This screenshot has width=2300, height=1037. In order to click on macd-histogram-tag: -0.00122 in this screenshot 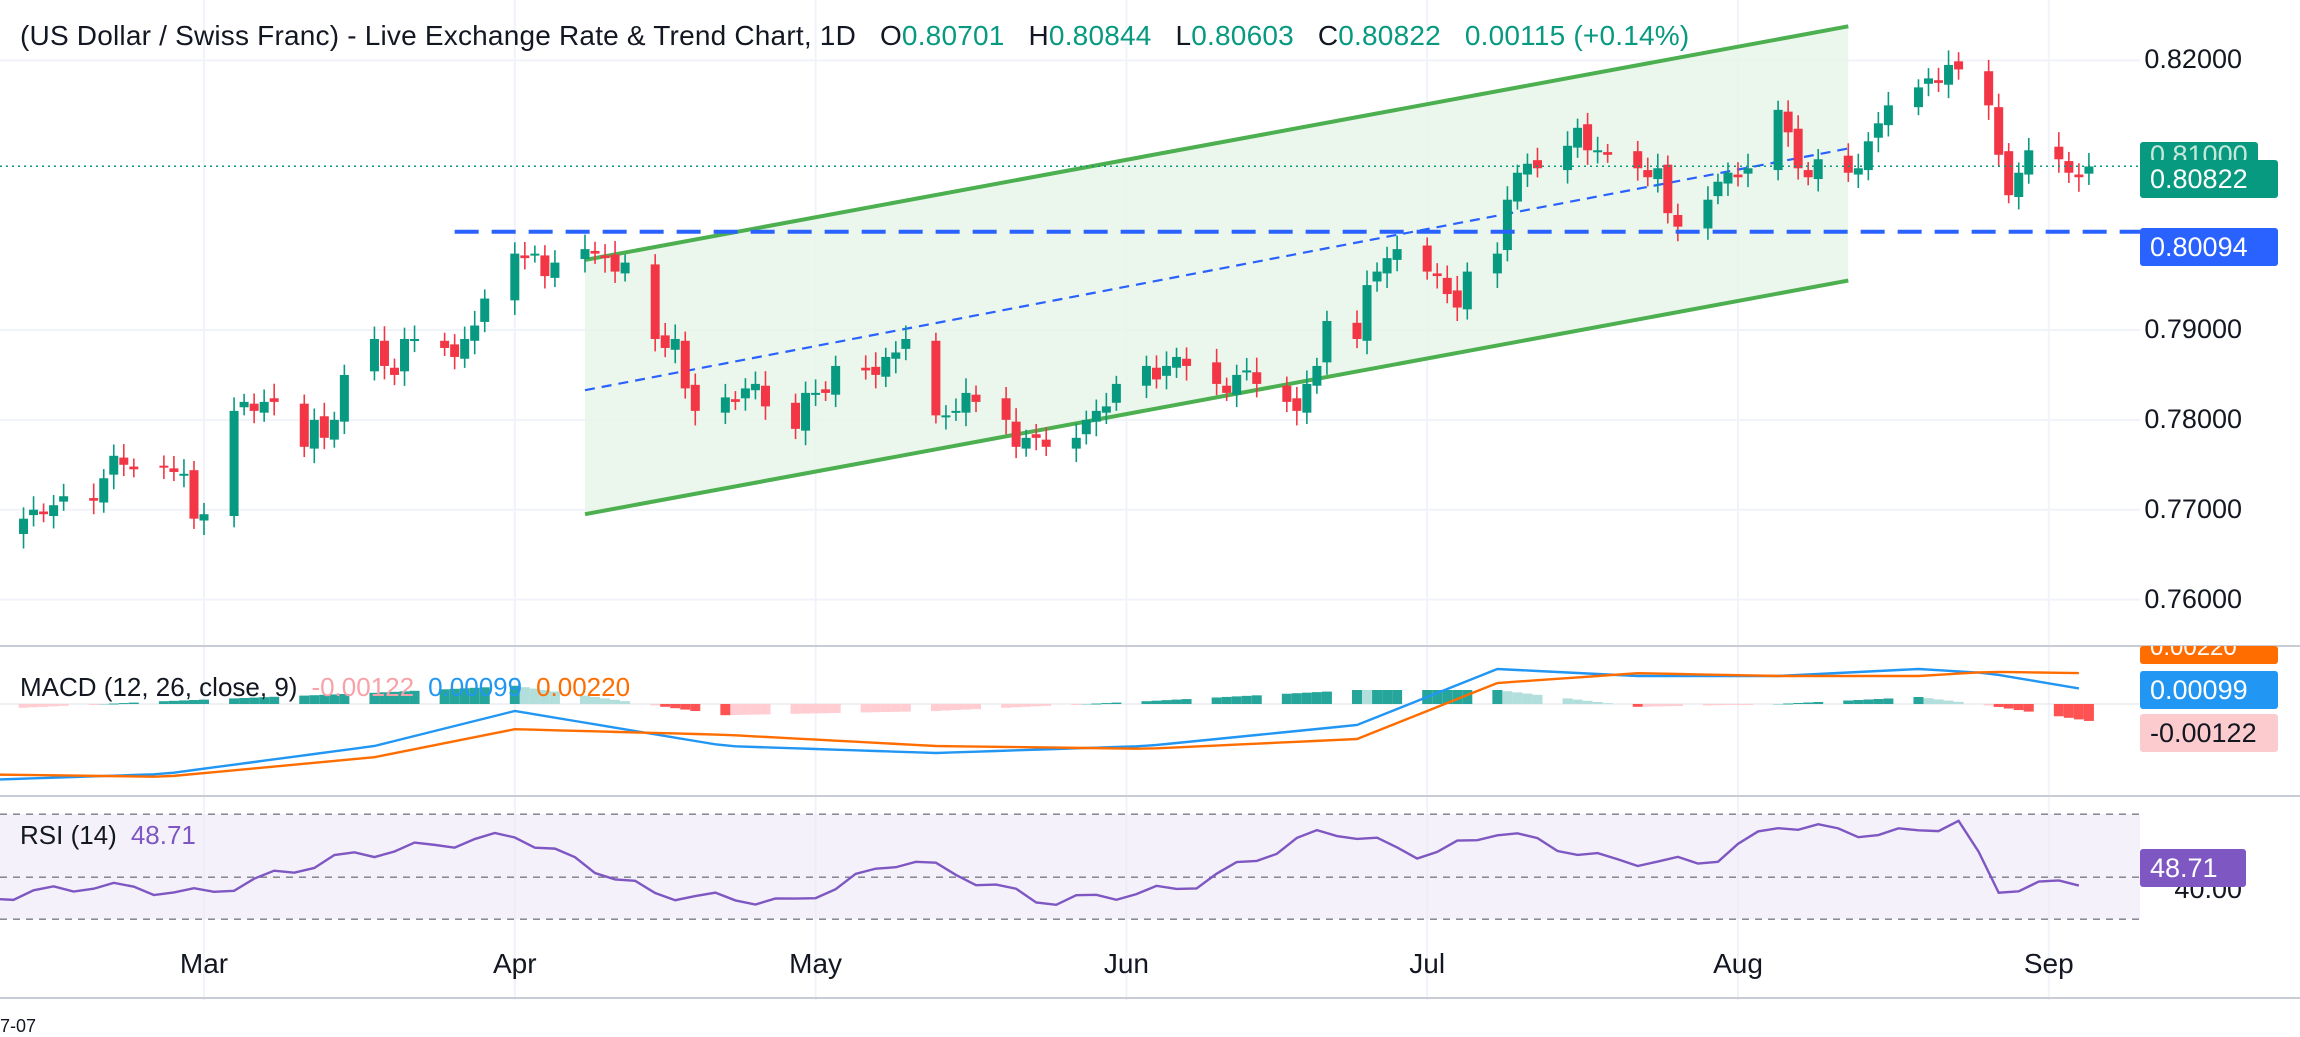, I will do `click(2209, 733)`.